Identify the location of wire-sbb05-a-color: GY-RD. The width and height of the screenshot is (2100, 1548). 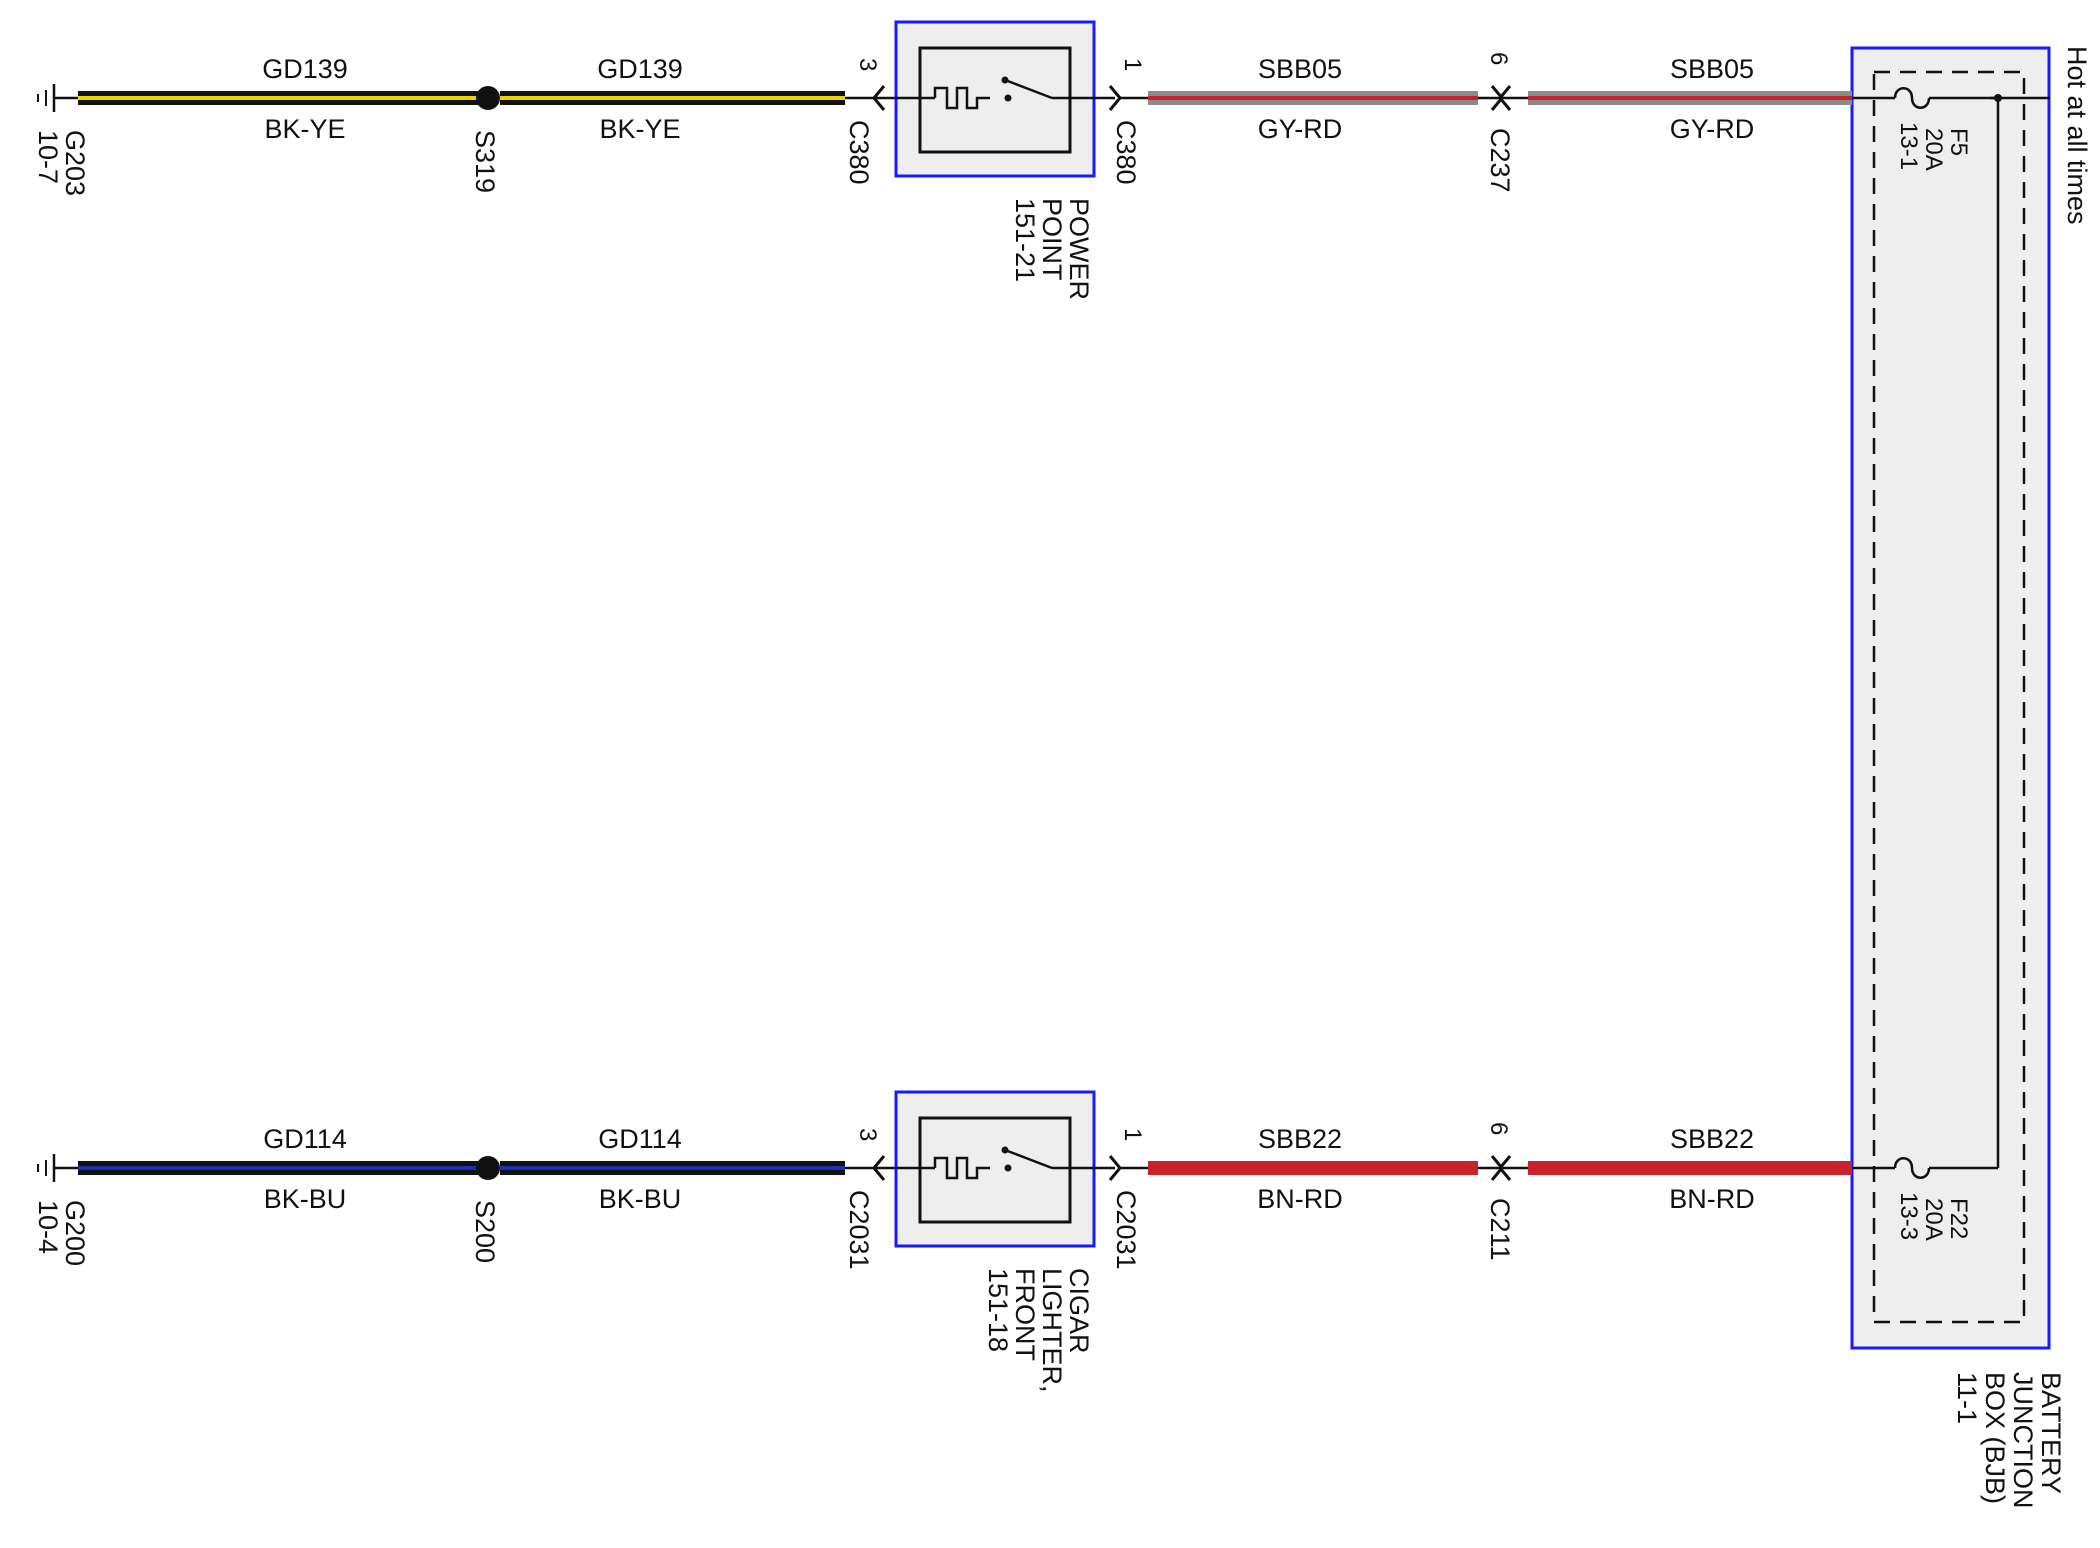
(1300, 129).